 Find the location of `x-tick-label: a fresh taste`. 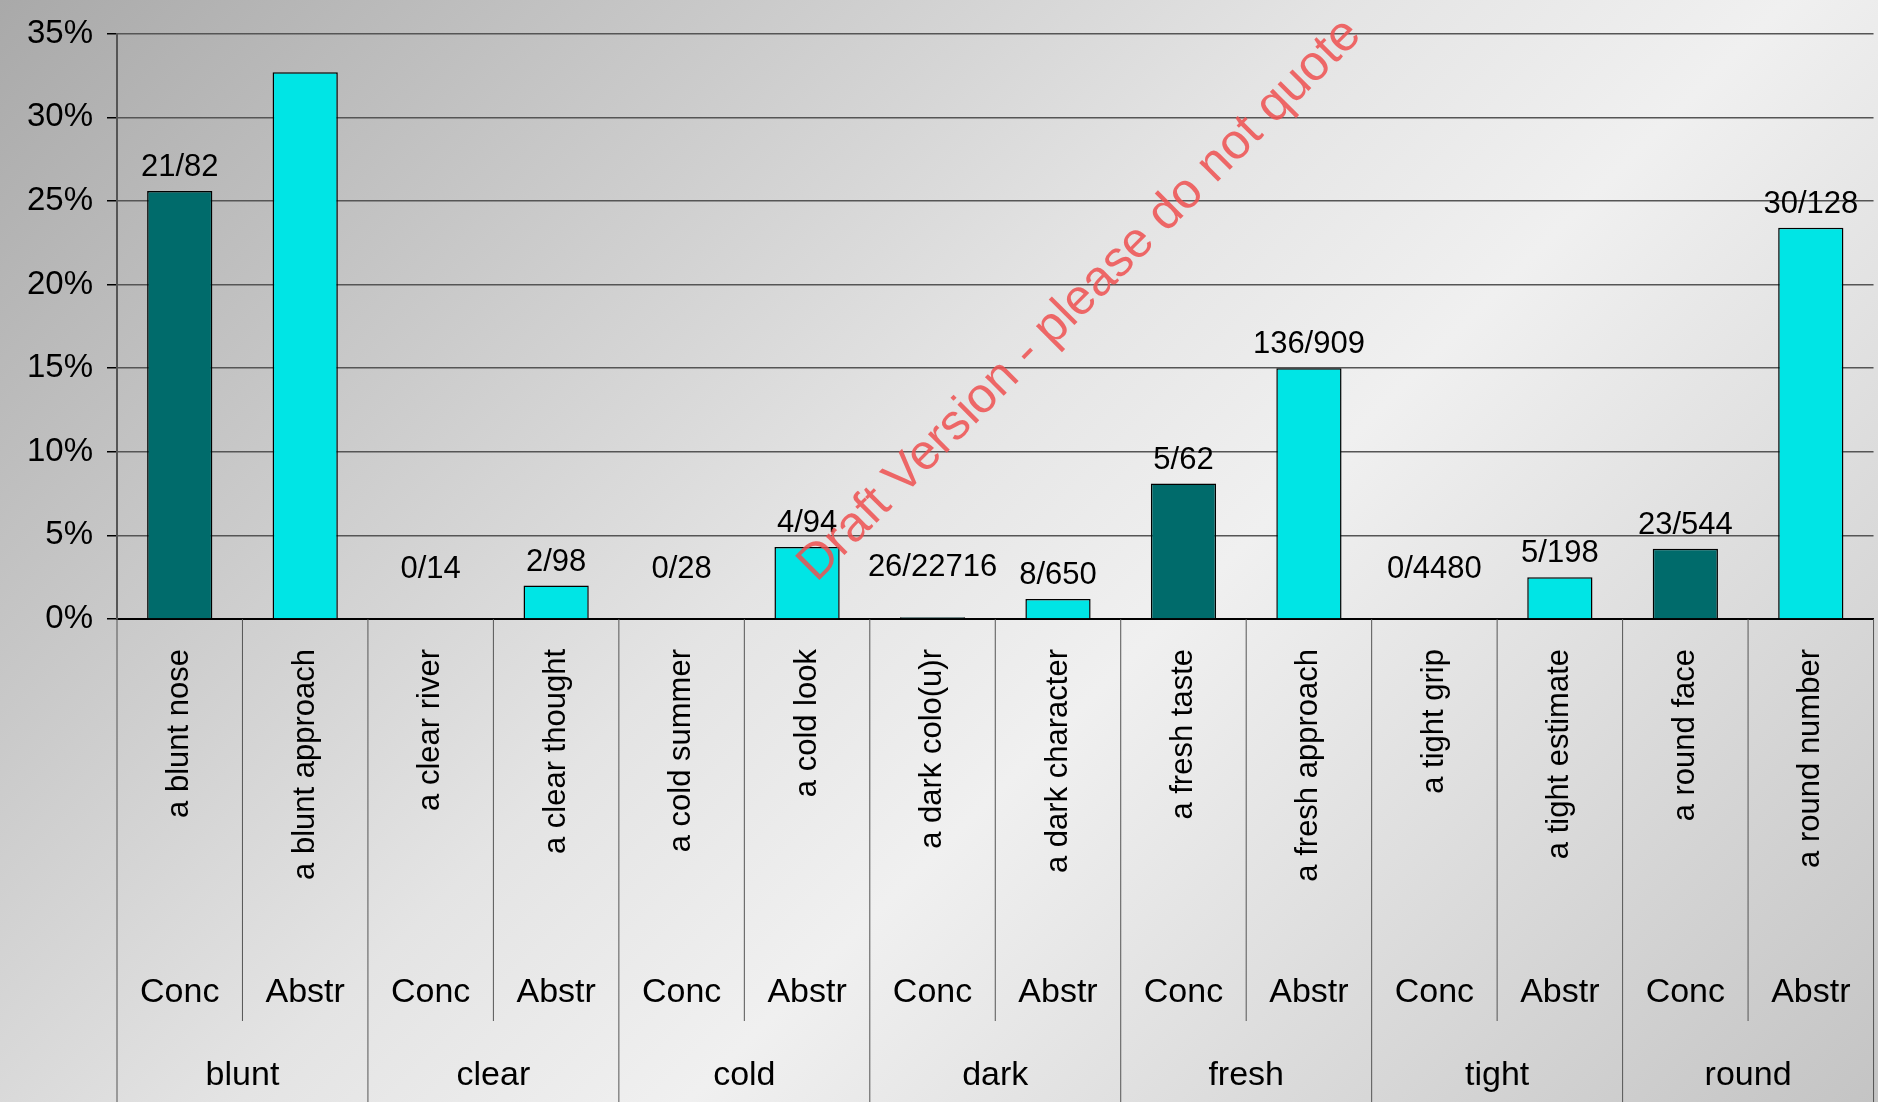

x-tick-label: a fresh taste is located at coordinates (1182, 734).